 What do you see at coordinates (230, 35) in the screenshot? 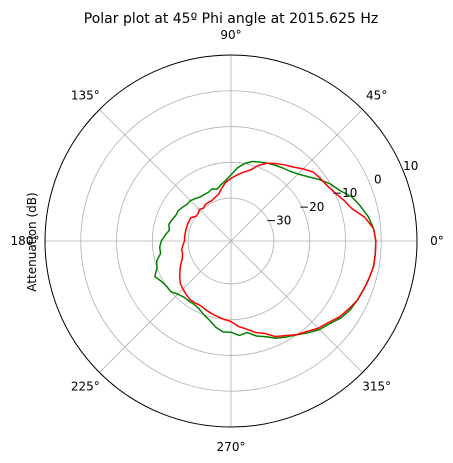
I see `theta-tick-label: 90°` at bounding box center [230, 35].